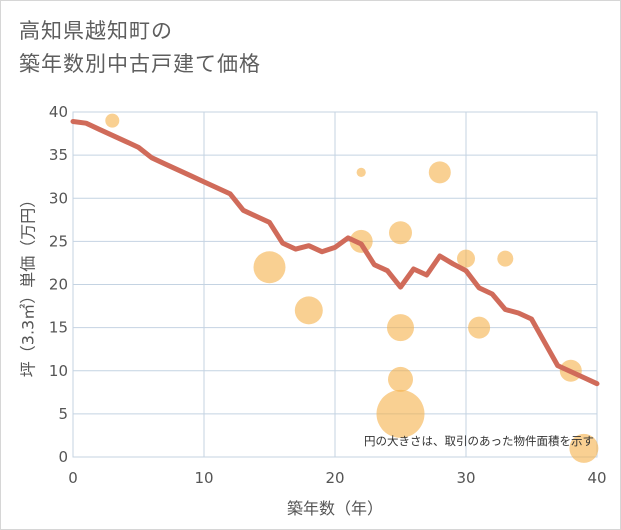 The width and height of the screenshot is (621, 530). What do you see at coordinates (335, 508) in the screenshot?
I see `x-axis-label: 築年数（年）` at bounding box center [335, 508].